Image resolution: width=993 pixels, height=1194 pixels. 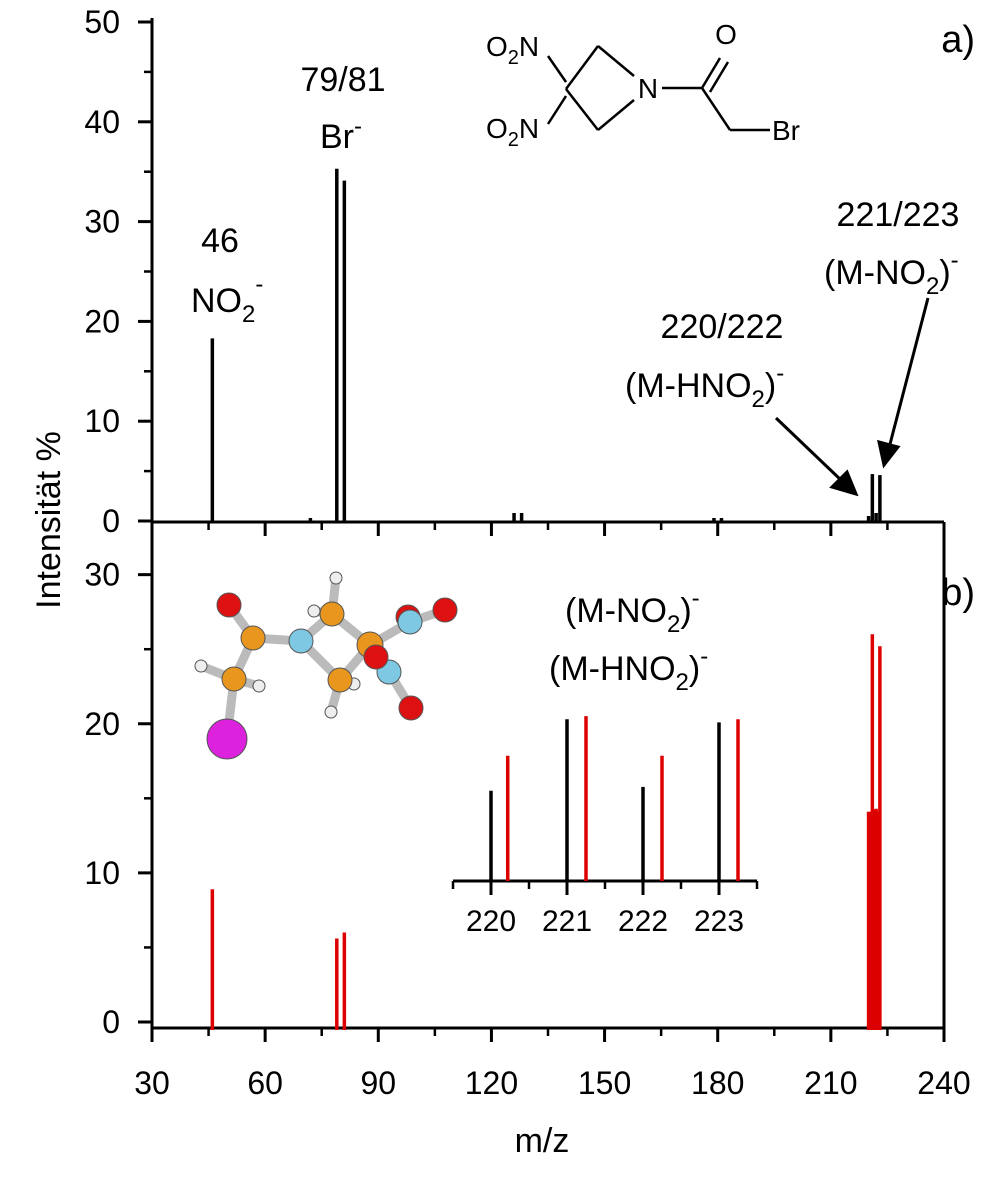 I want to click on inset-tick-label: 223, so click(x=719, y=921).